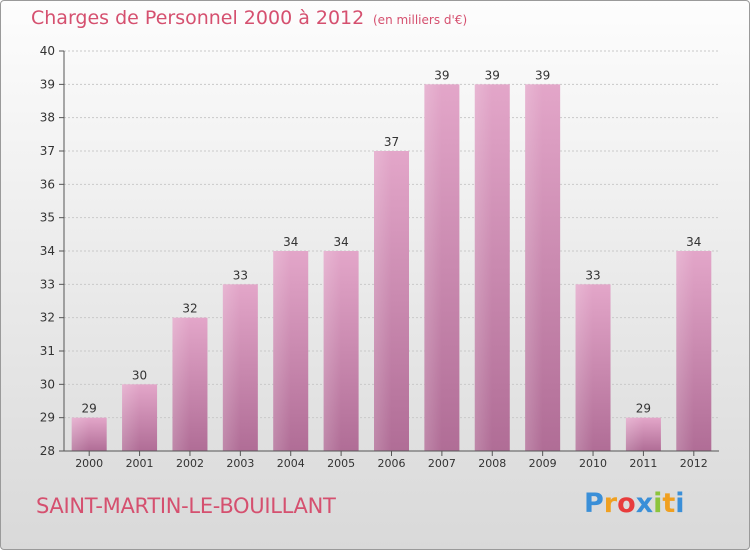 This screenshot has height=550, width=750. What do you see at coordinates (47, 251) in the screenshot?
I see `y-tick-label: 34` at bounding box center [47, 251].